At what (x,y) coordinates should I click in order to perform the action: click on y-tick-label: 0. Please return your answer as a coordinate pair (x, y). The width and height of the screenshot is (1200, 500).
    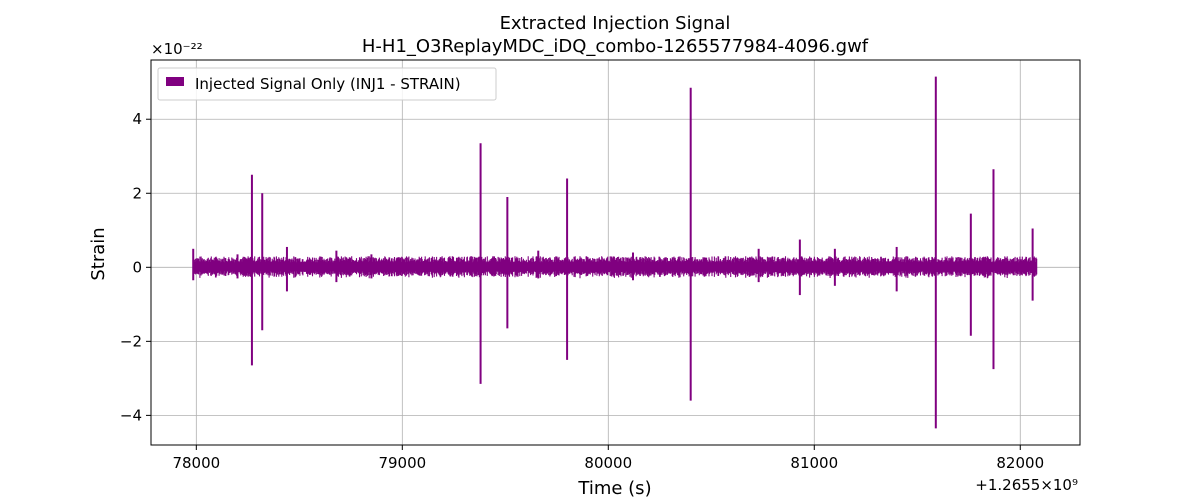
    Looking at the image, I should click on (137, 267).